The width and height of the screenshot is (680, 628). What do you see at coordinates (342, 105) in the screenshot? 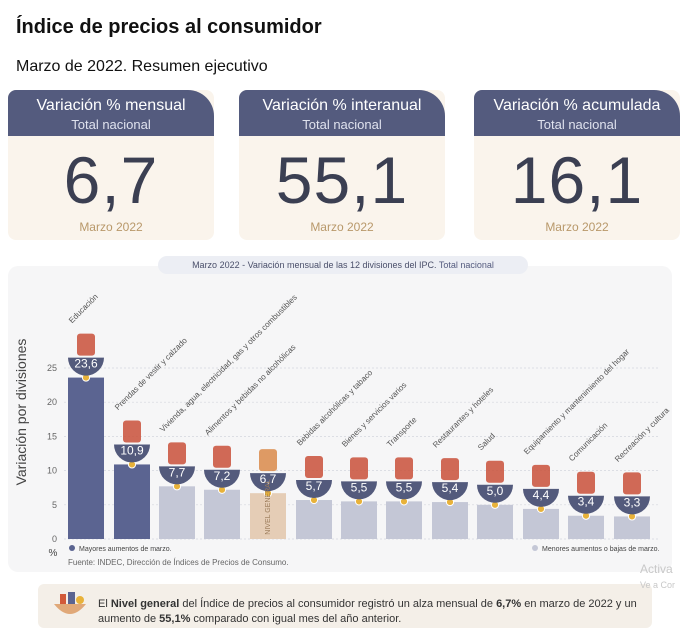
I see `card-label: Variación % interanual` at bounding box center [342, 105].